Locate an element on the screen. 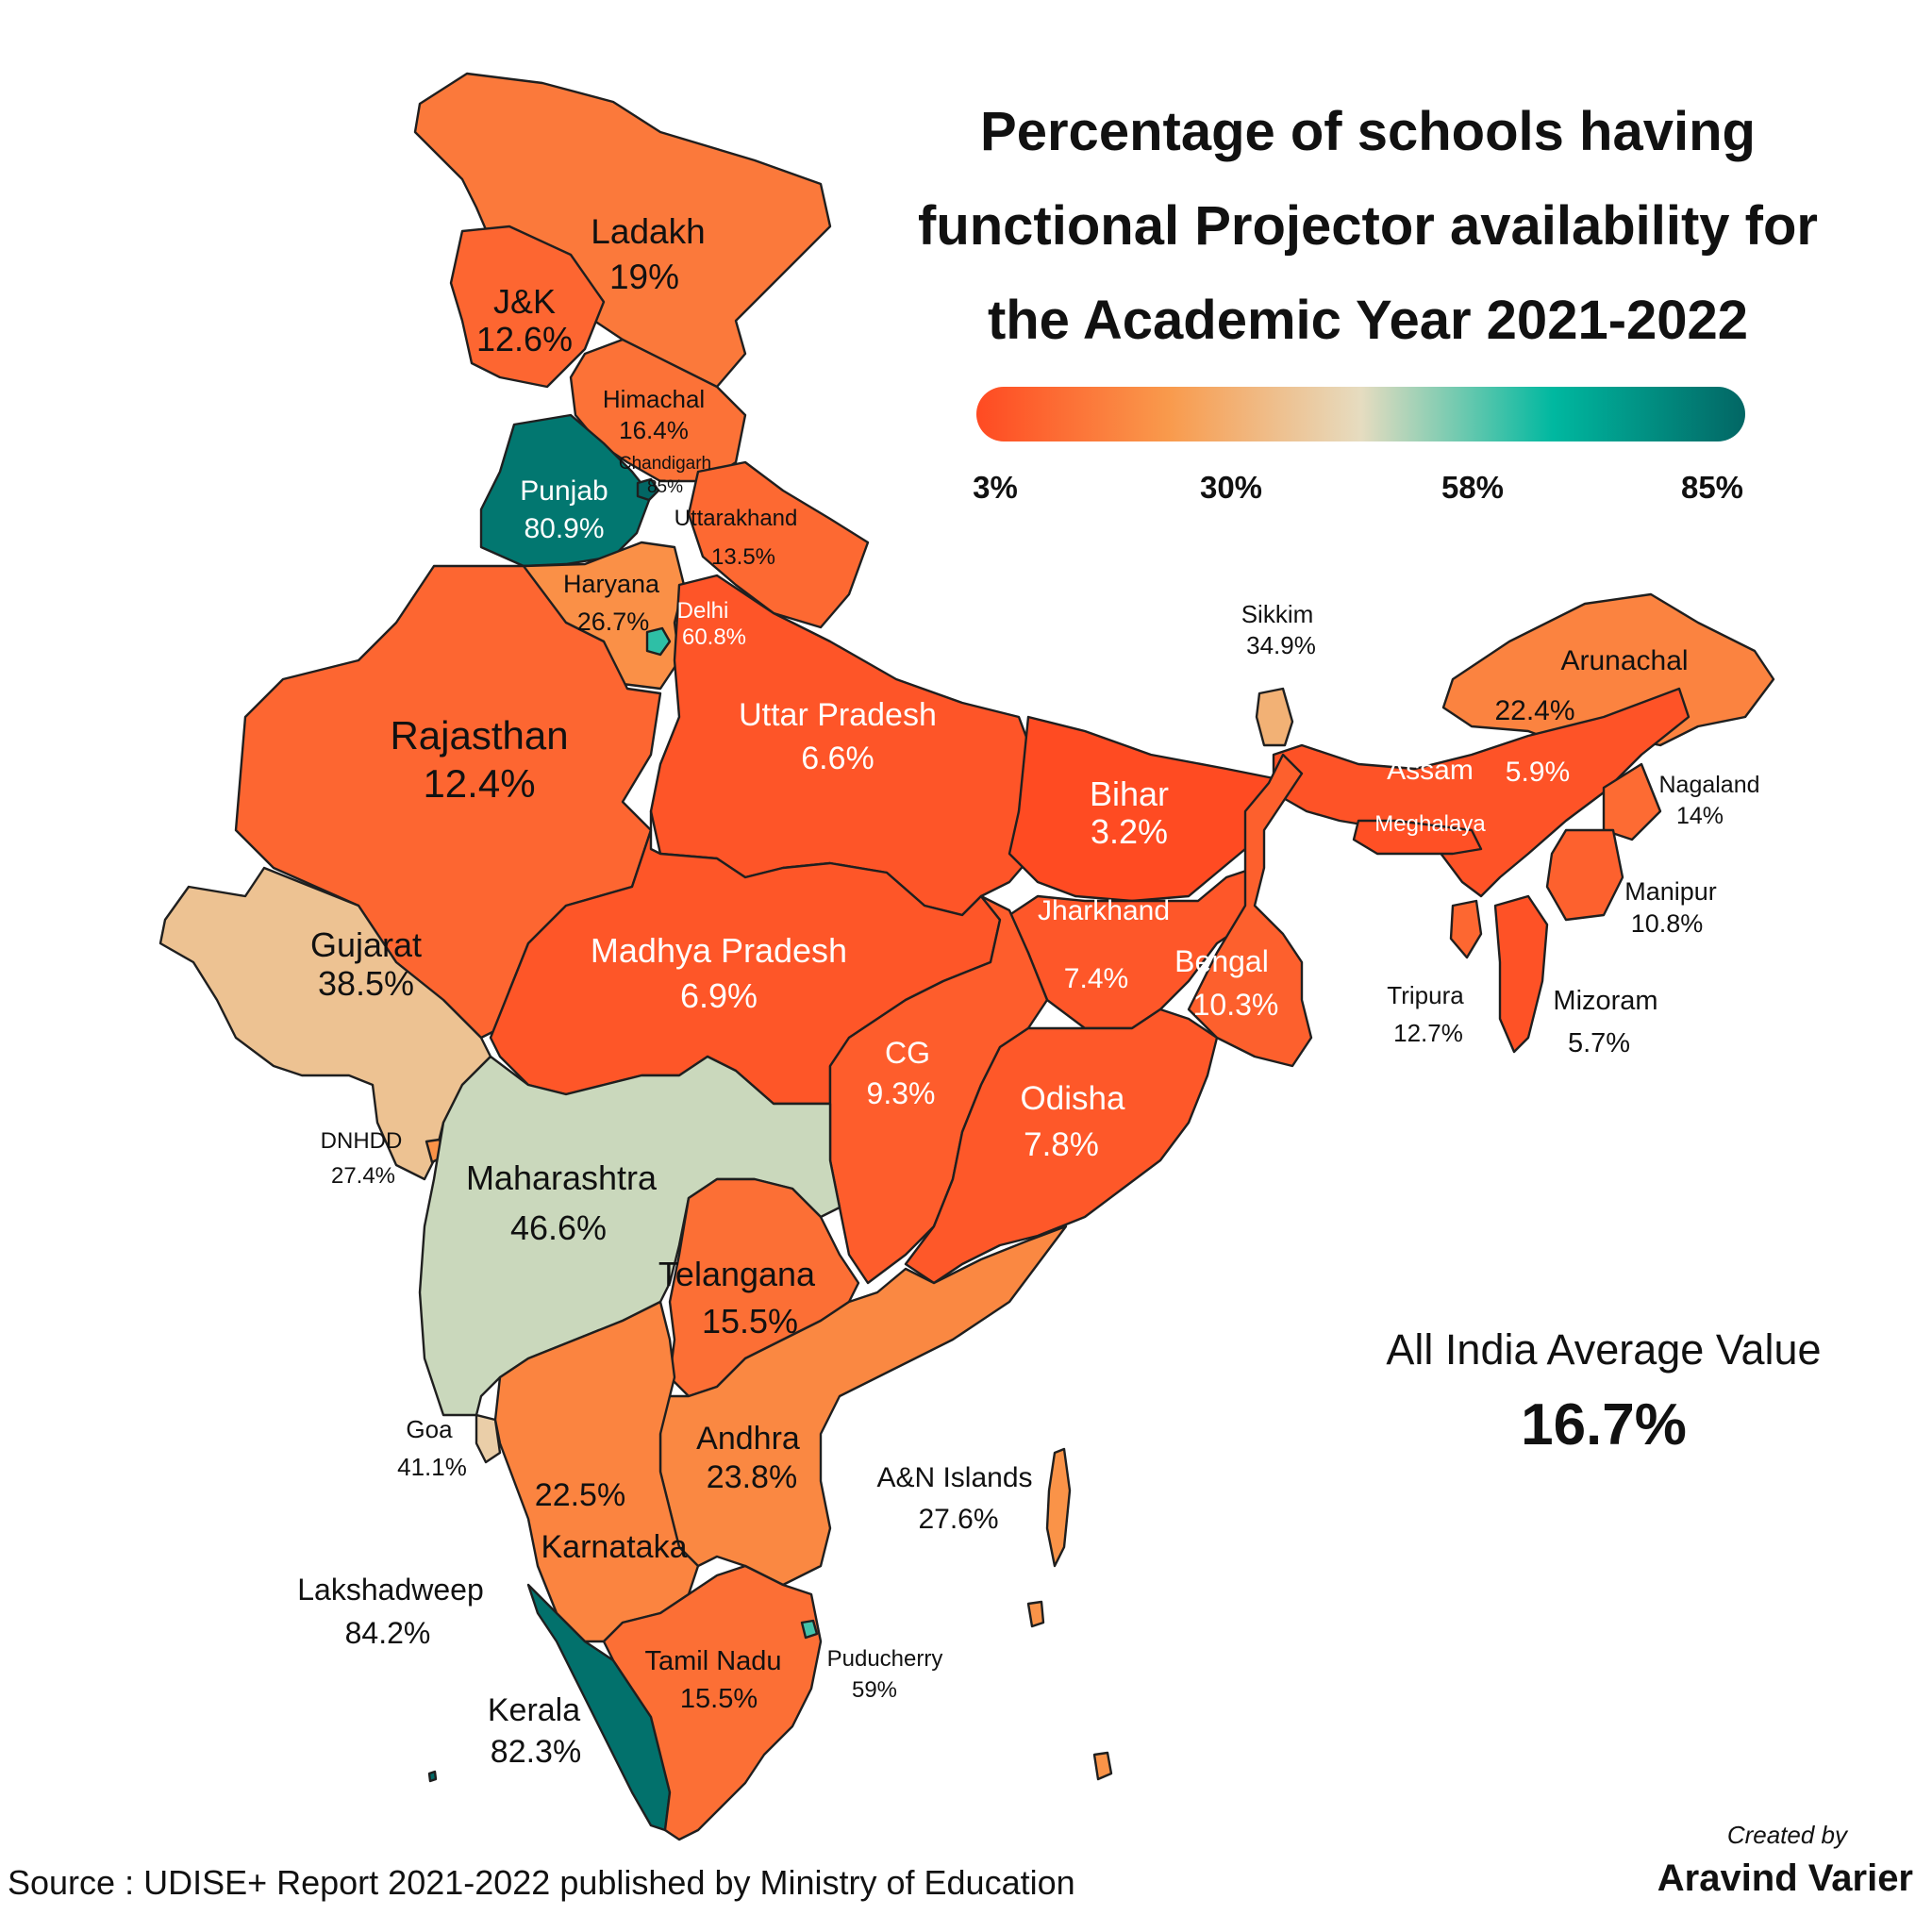 The image size is (1932, 1932). title-line-2: functional Projector availability for is located at coordinates (1368, 226).